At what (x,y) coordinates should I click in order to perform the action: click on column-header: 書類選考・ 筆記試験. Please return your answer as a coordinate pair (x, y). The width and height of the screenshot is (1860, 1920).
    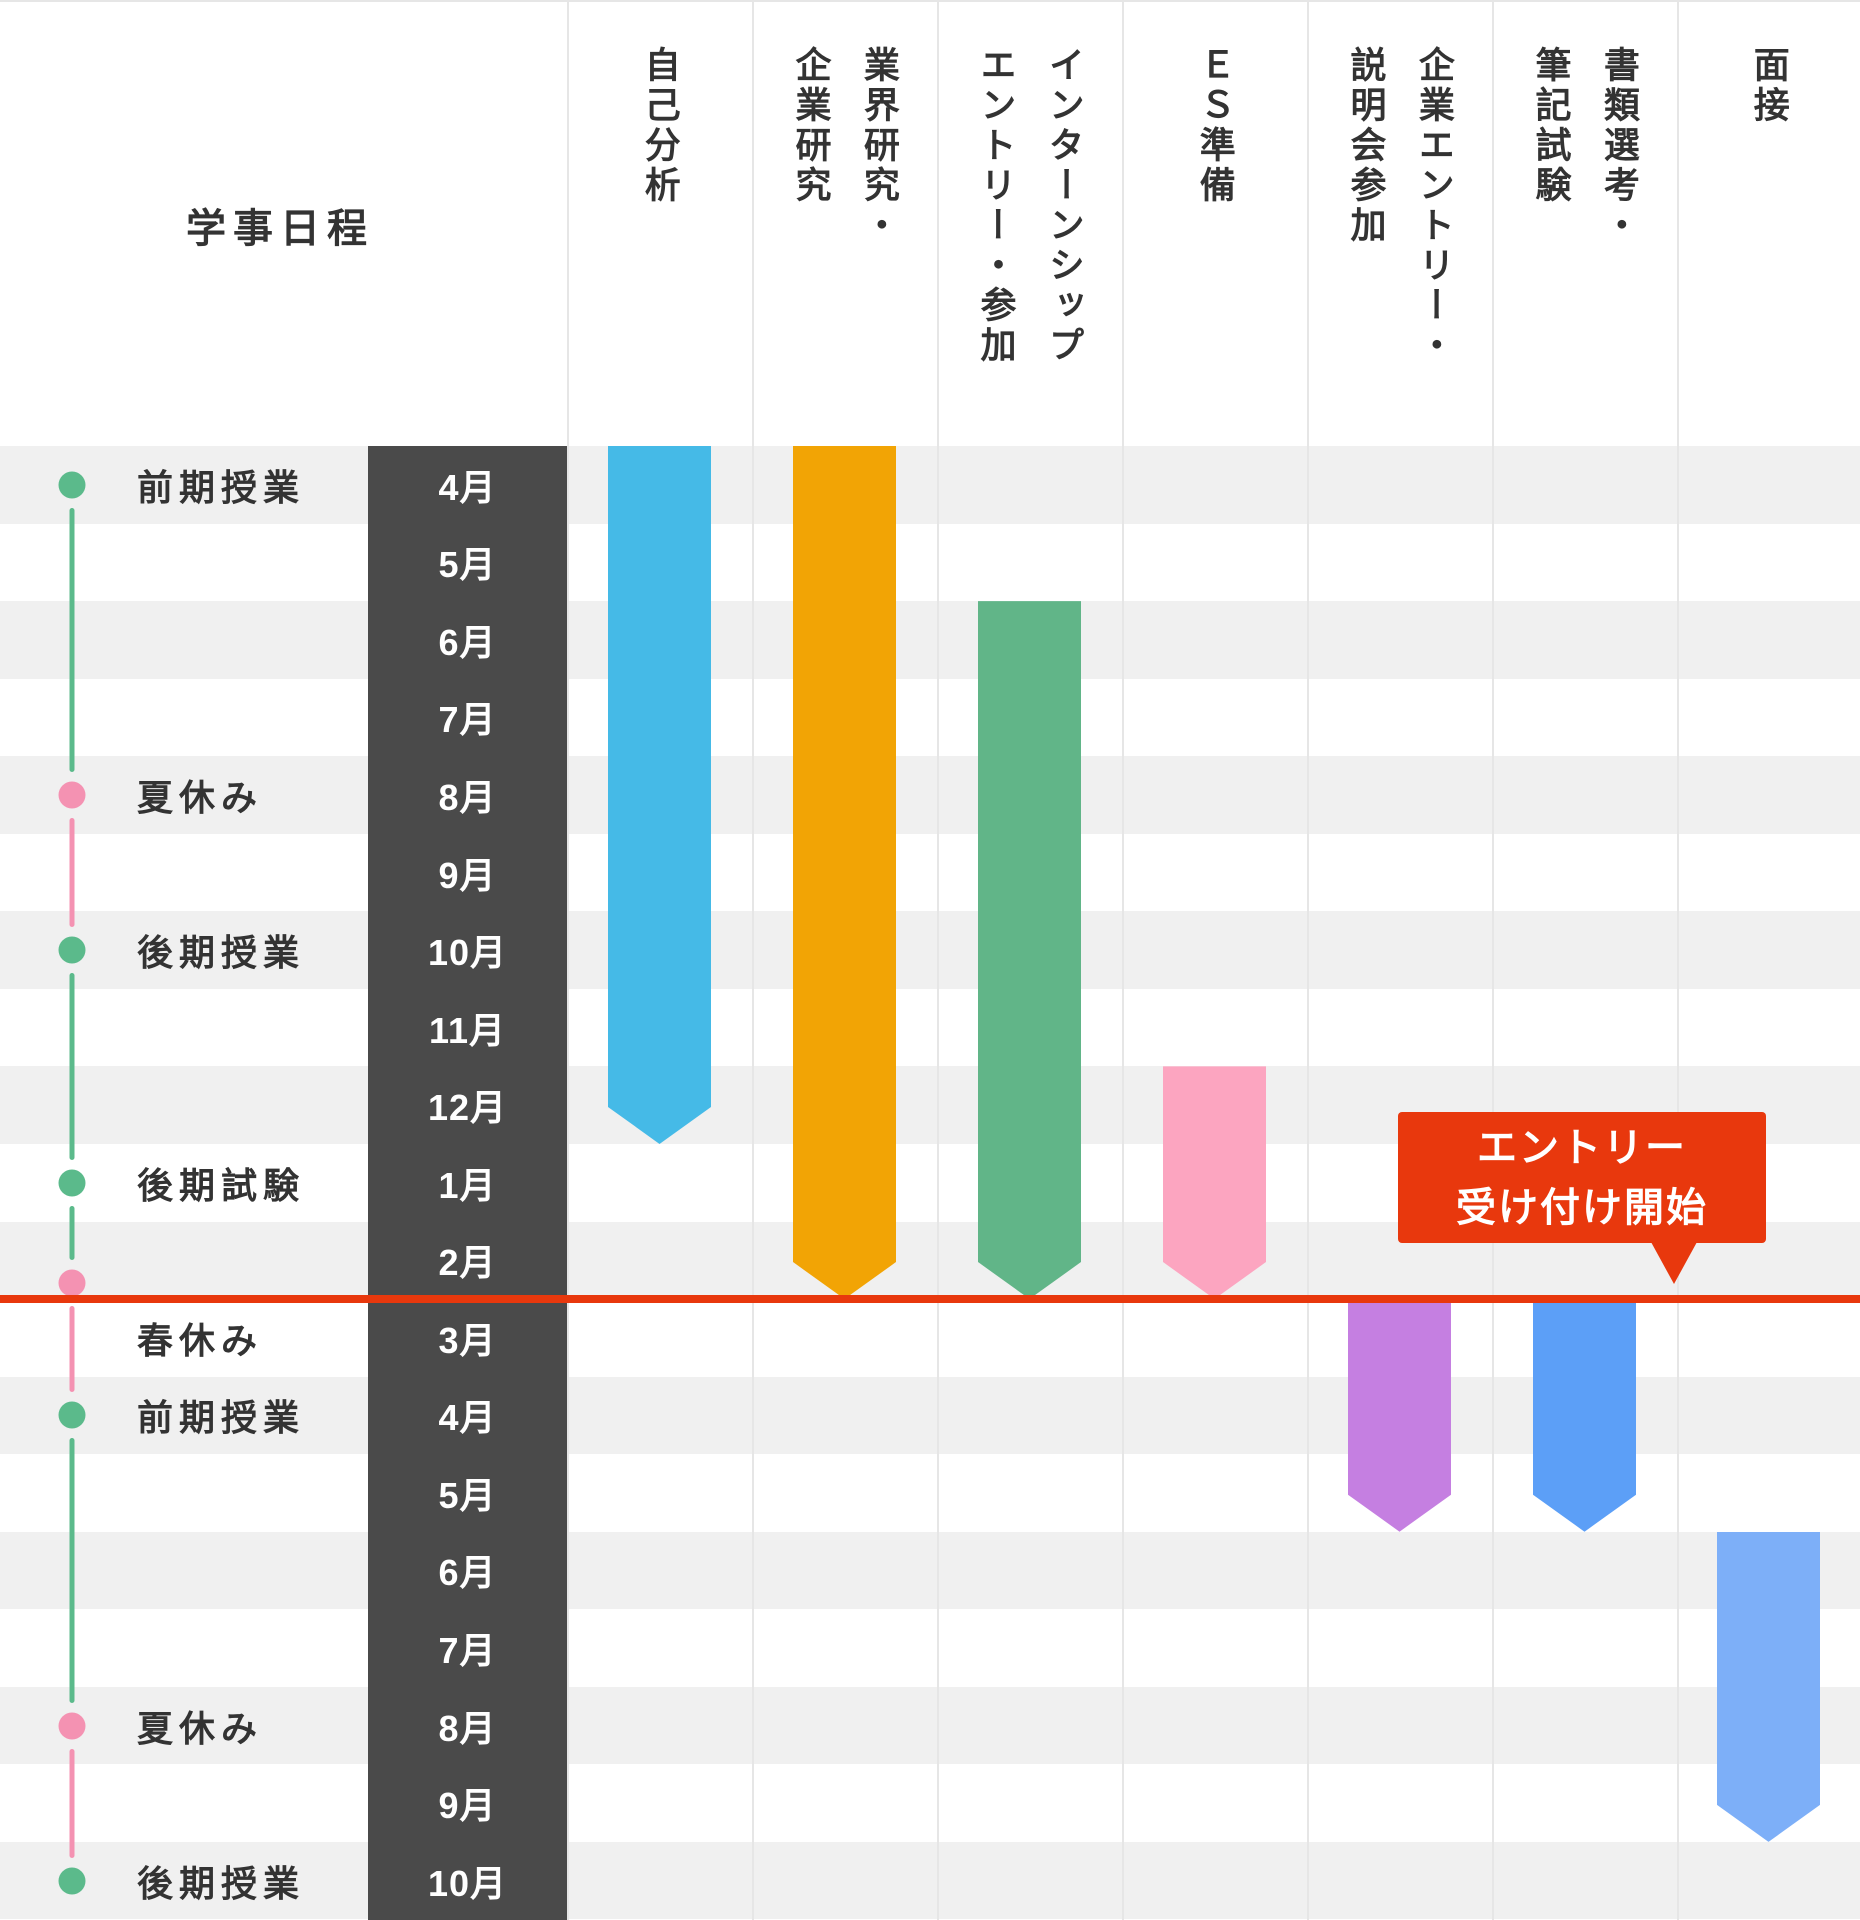
    Looking at the image, I should click on (1585, 146).